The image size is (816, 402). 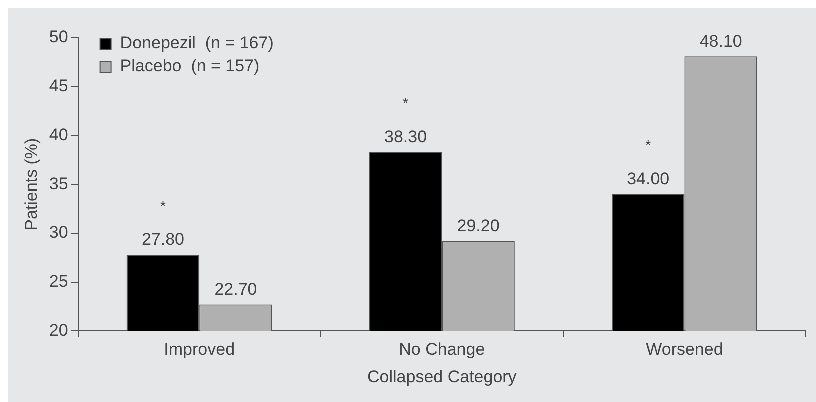 What do you see at coordinates (721, 41) in the screenshot?
I see `data-label: 48.10` at bounding box center [721, 41].